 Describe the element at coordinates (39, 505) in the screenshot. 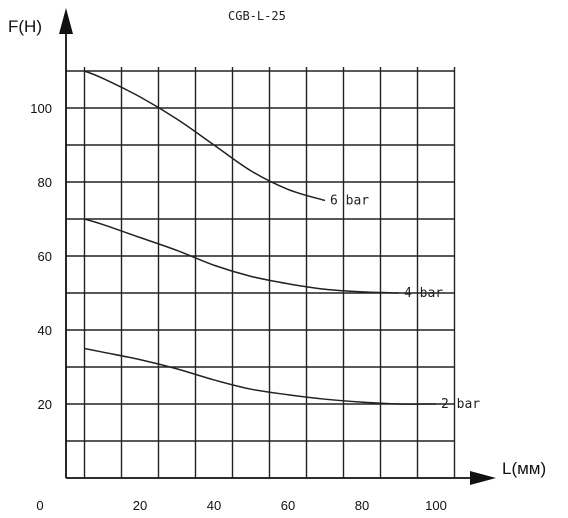

I see `x-tick-label: 0` at that location.